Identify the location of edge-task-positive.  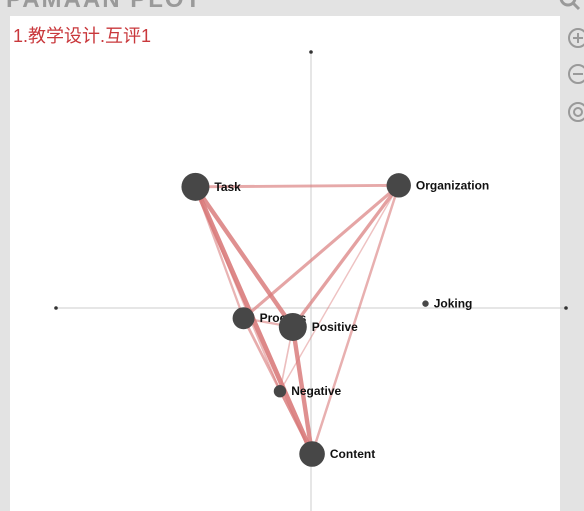
(244, 257).